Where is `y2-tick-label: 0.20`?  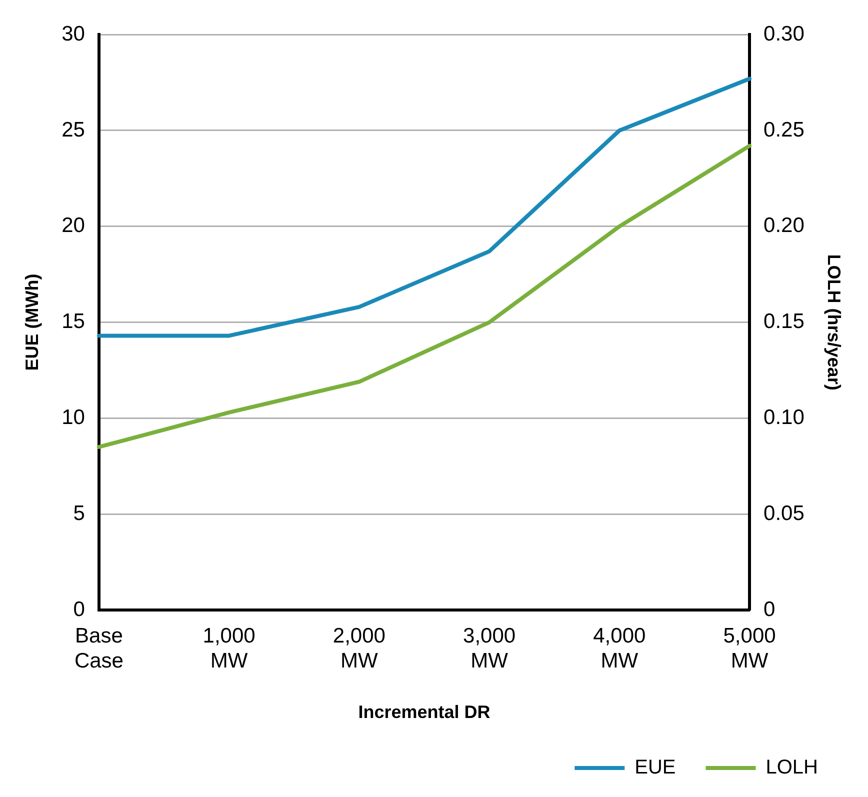
y2-tick-label: 0.20 is located at coordinates (784, 226).